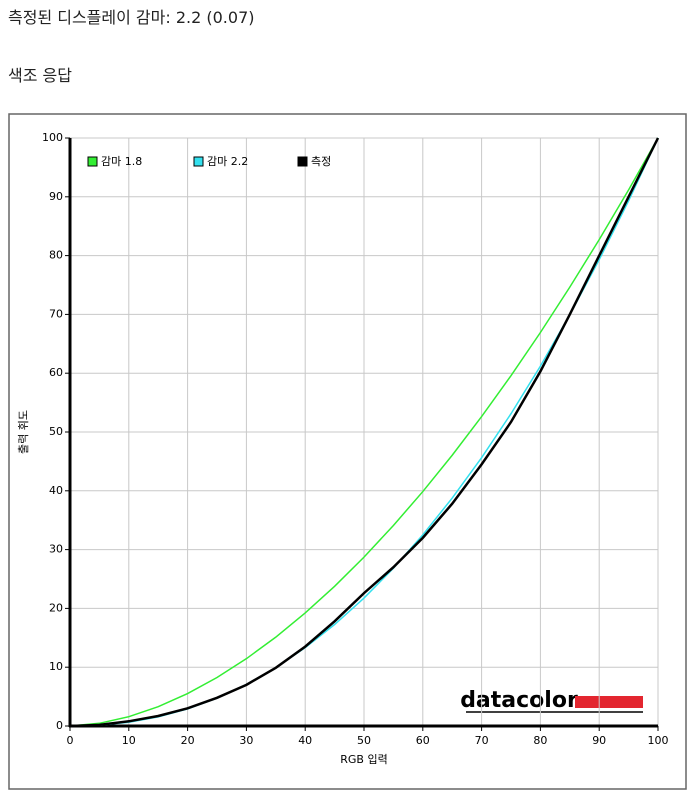 The height and width of the screenshot is (794, 691). I want to click on y-tick-label: 80, so click(56, 255).